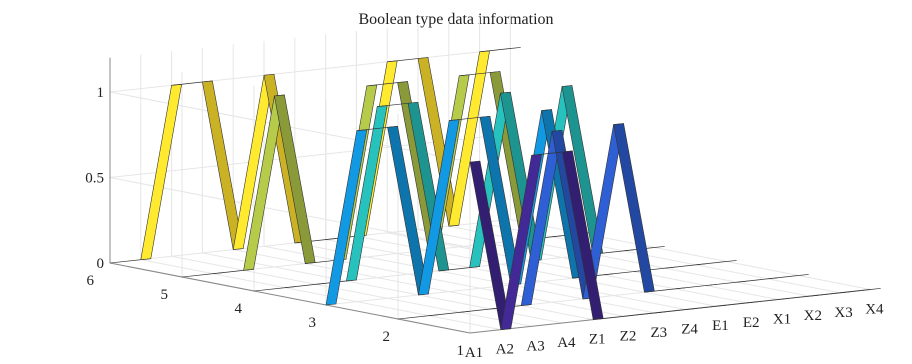 Image resolution: width=912 pixels, height=364 pixels. Describe the element at coordinates (455, 19) in the screenshot. I see `chart-title: Boolean type data information` at that location.